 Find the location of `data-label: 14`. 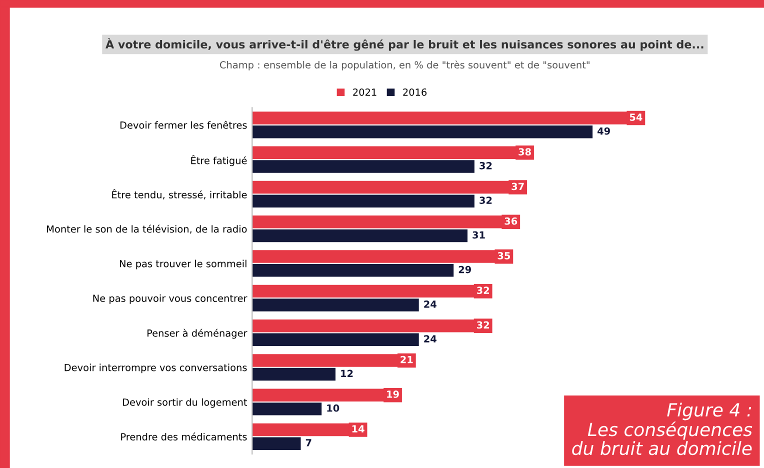

data-label: 14 is located at coordinates (358, 428).